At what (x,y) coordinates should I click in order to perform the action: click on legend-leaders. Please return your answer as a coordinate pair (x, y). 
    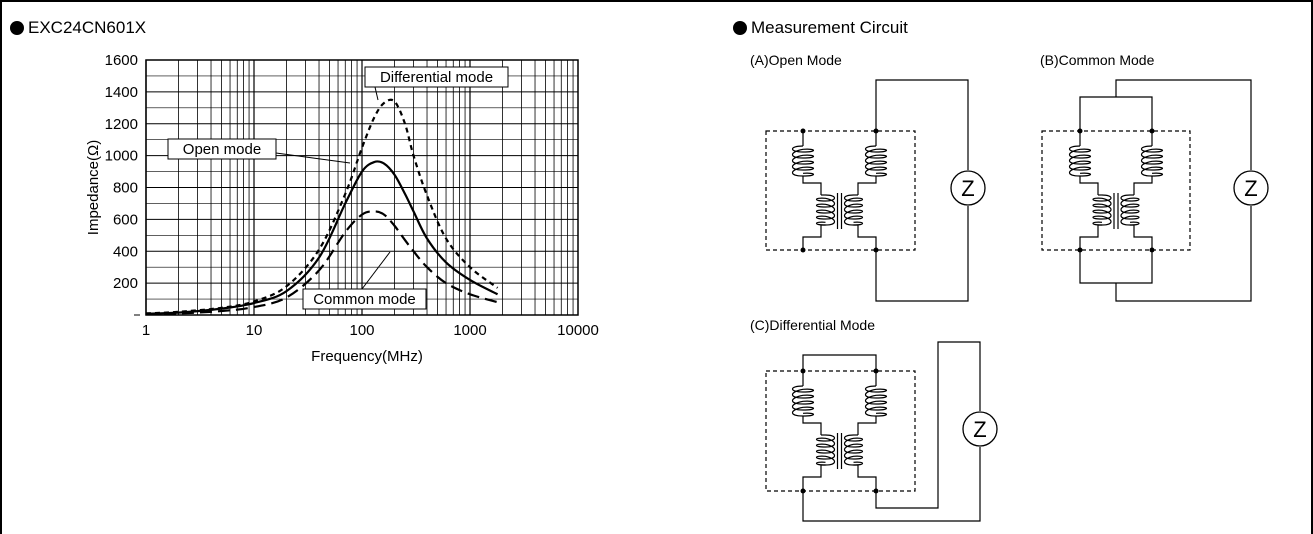
    Looking at the image, I should click on (333, 188).